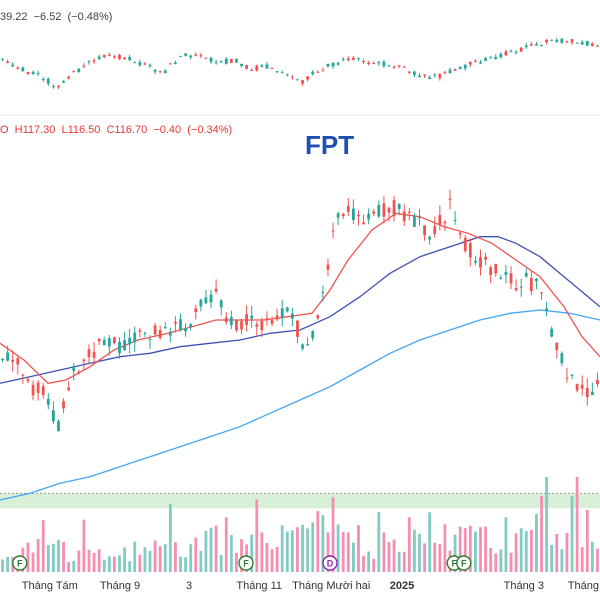 This screenshot has height=605, width=600. What do you see at coordinates (331, 586) in the screenshot?
I see `x-axis-label: Tháng Mười hai` at bounding box center [331, 586].